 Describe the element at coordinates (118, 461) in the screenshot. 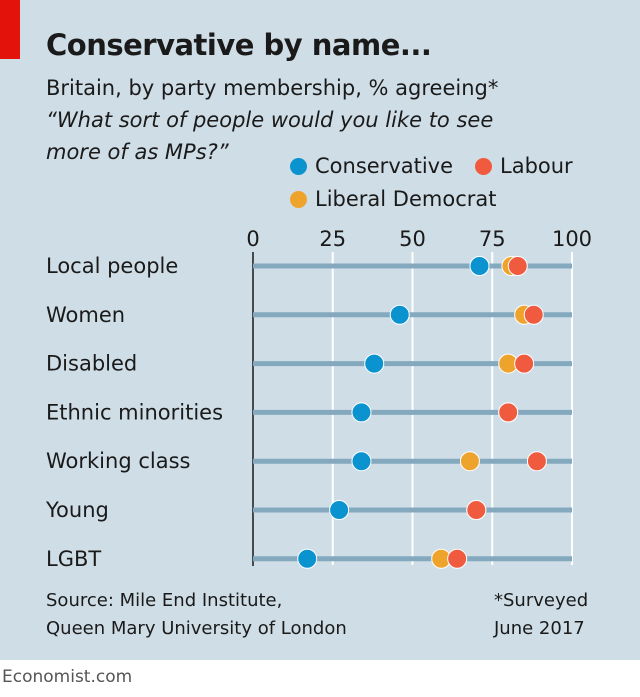

I see `row-label: Working class` at that location.